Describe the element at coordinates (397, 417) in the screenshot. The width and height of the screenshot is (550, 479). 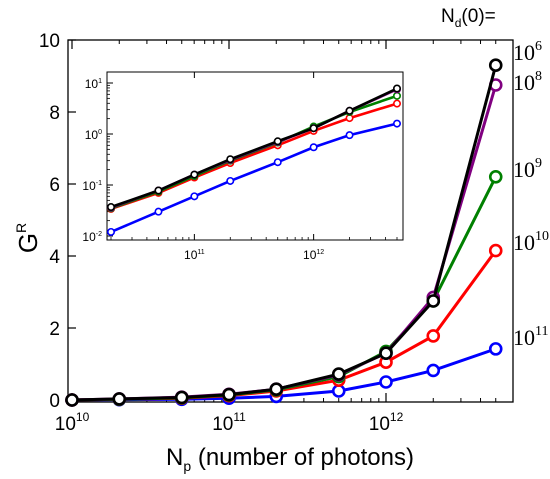
I see `x-tick-label-exp: 12` at that location.